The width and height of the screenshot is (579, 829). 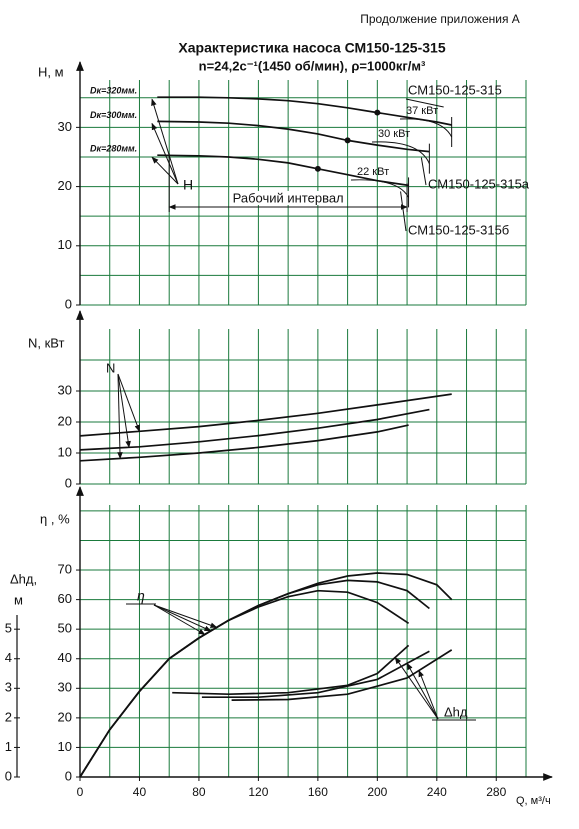 I want to click on pointer-label: Δhд, so click(x=456, y=711).